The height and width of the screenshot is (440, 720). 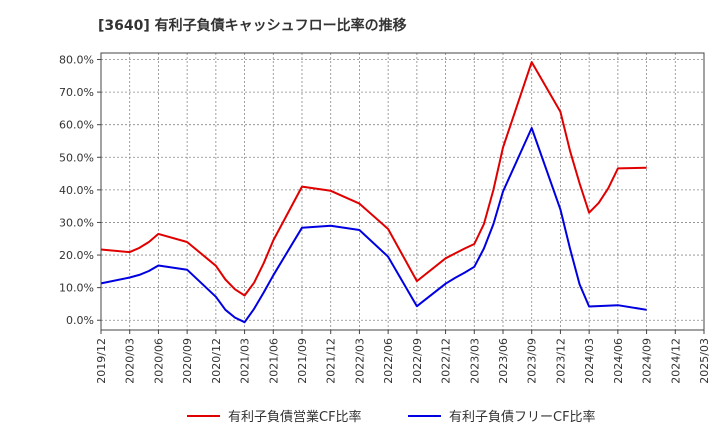 I want to click on x-tick-label: 2021/03, so click(x=245, y=361).